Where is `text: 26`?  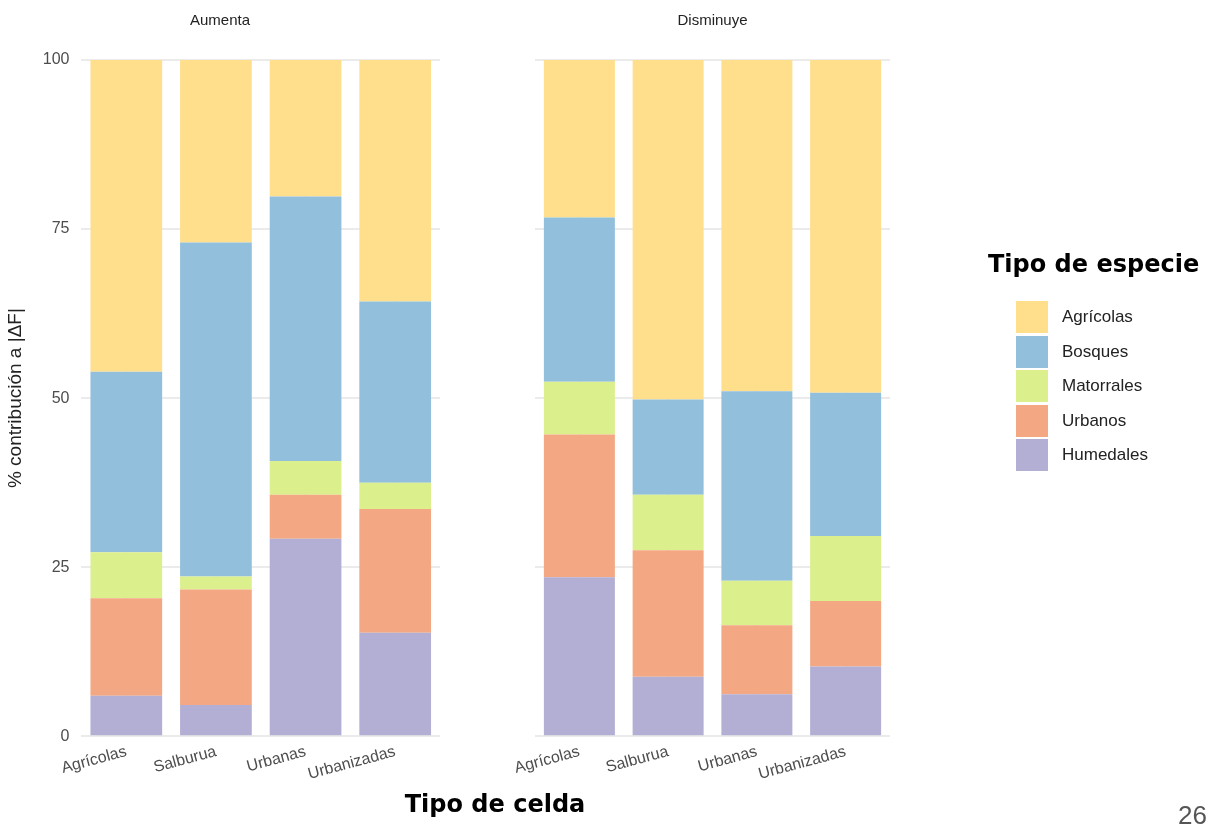
text: 26 is located at coordinates (1192, 812).